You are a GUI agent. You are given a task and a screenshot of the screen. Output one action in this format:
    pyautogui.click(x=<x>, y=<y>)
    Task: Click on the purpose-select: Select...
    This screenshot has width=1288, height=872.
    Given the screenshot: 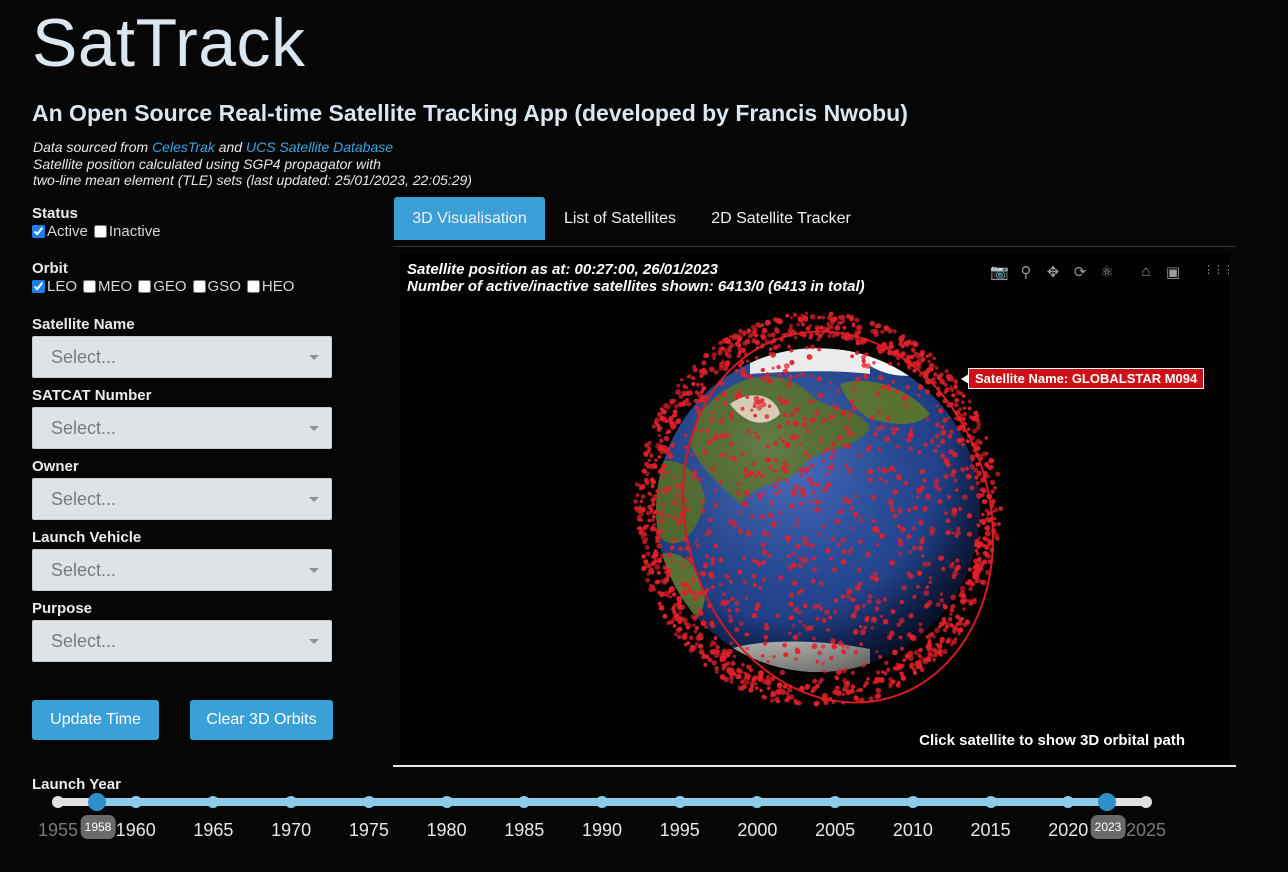 What is the action you would take?
    pyautogui.click(x=182, y=641)
    